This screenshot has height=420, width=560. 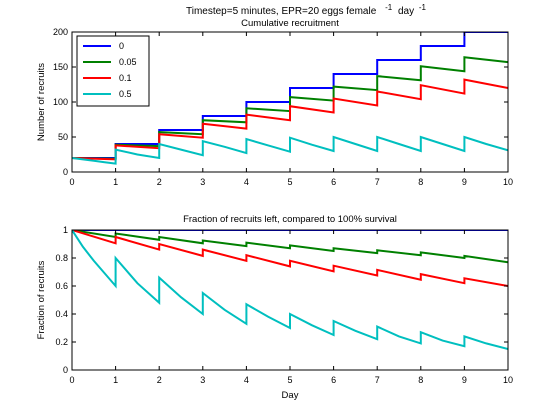 What do you see at coordinates (41, 102) in the screenshot?
I see `y-axis-label: Number of recruits` at bounding box center [41, 102].